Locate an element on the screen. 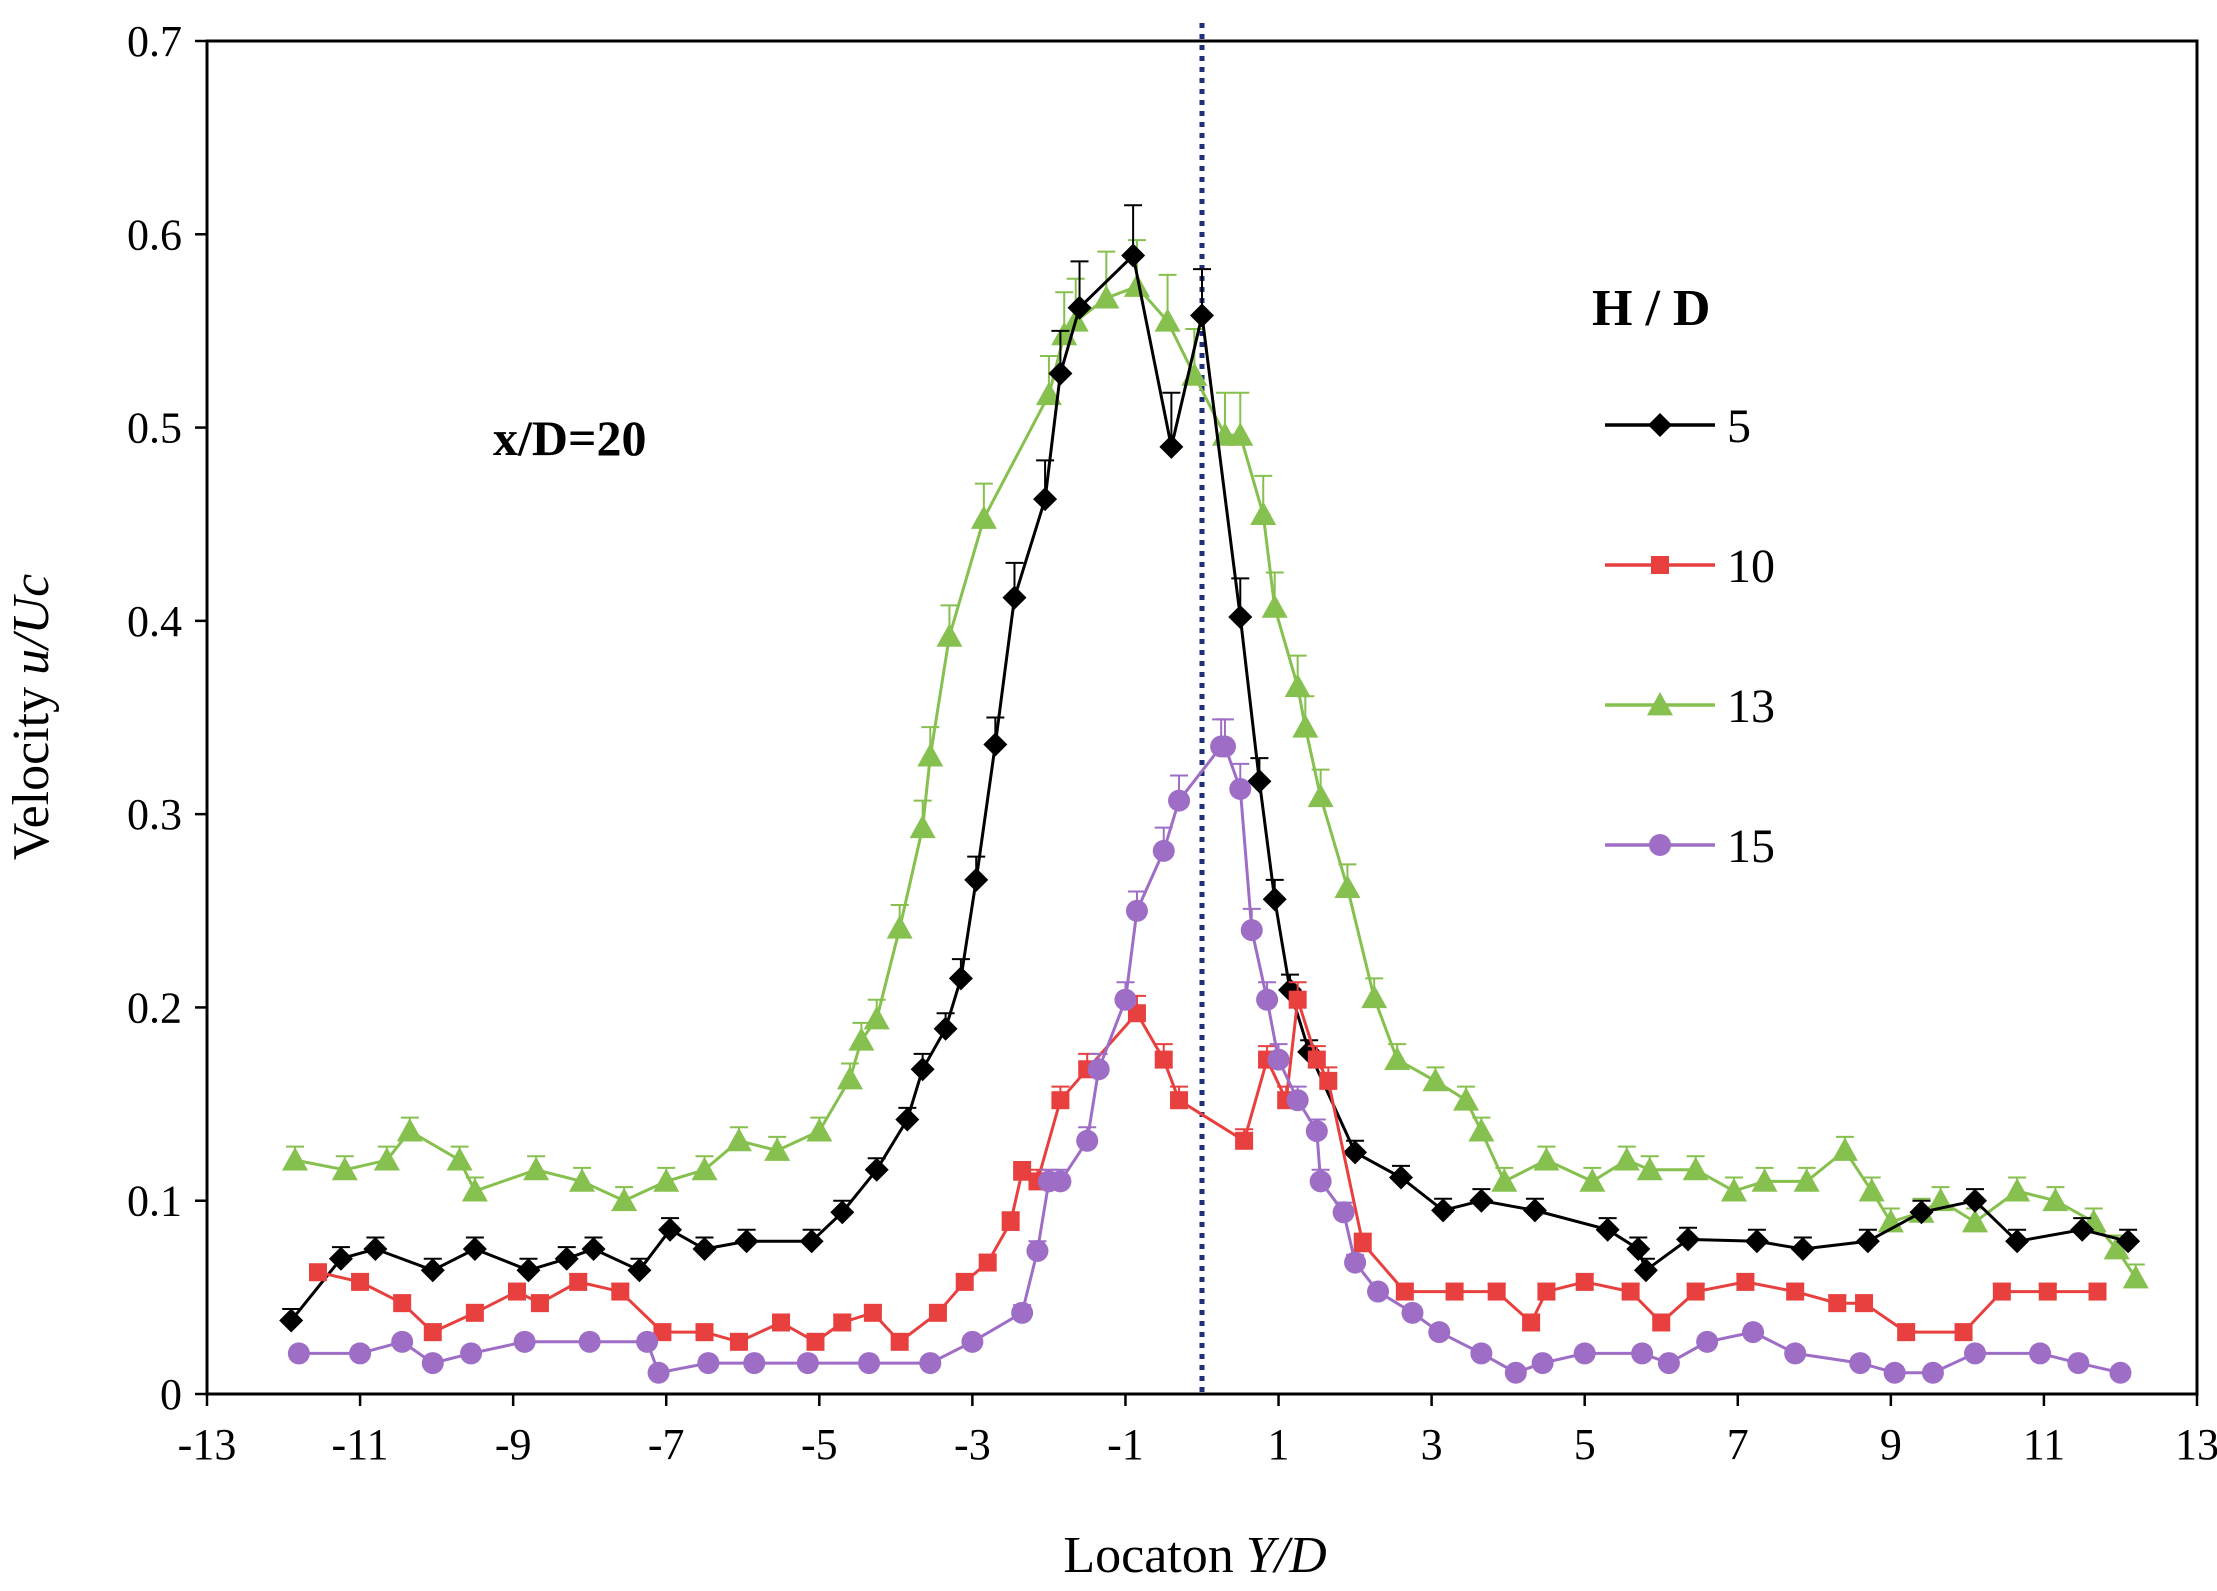 This screenshot has height=1591, width=2217. legend-entry-10: 10 is located at coordinates (1690, 566).